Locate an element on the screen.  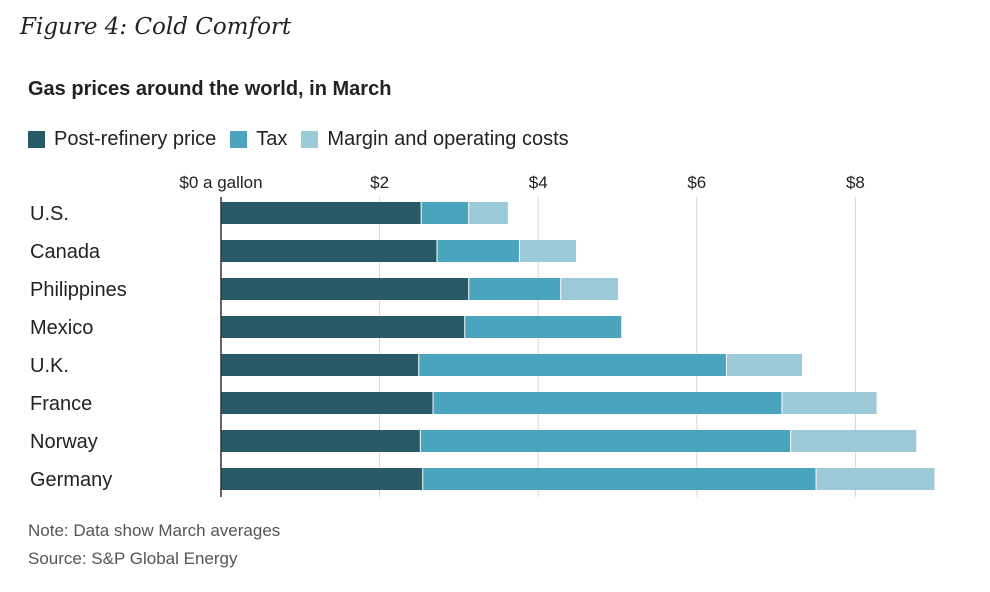
legend-item-post-refinery: Post-refinery price is located at coordinates (122, 139).